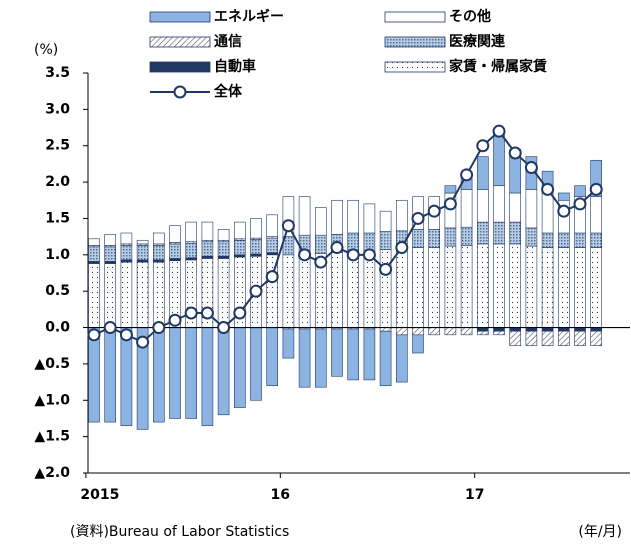 The image size is (631, 548). What do you see at coordinates (228, 91) in the screenshot?
I see `legend-label: 全体` at bounding box center [228, 91].